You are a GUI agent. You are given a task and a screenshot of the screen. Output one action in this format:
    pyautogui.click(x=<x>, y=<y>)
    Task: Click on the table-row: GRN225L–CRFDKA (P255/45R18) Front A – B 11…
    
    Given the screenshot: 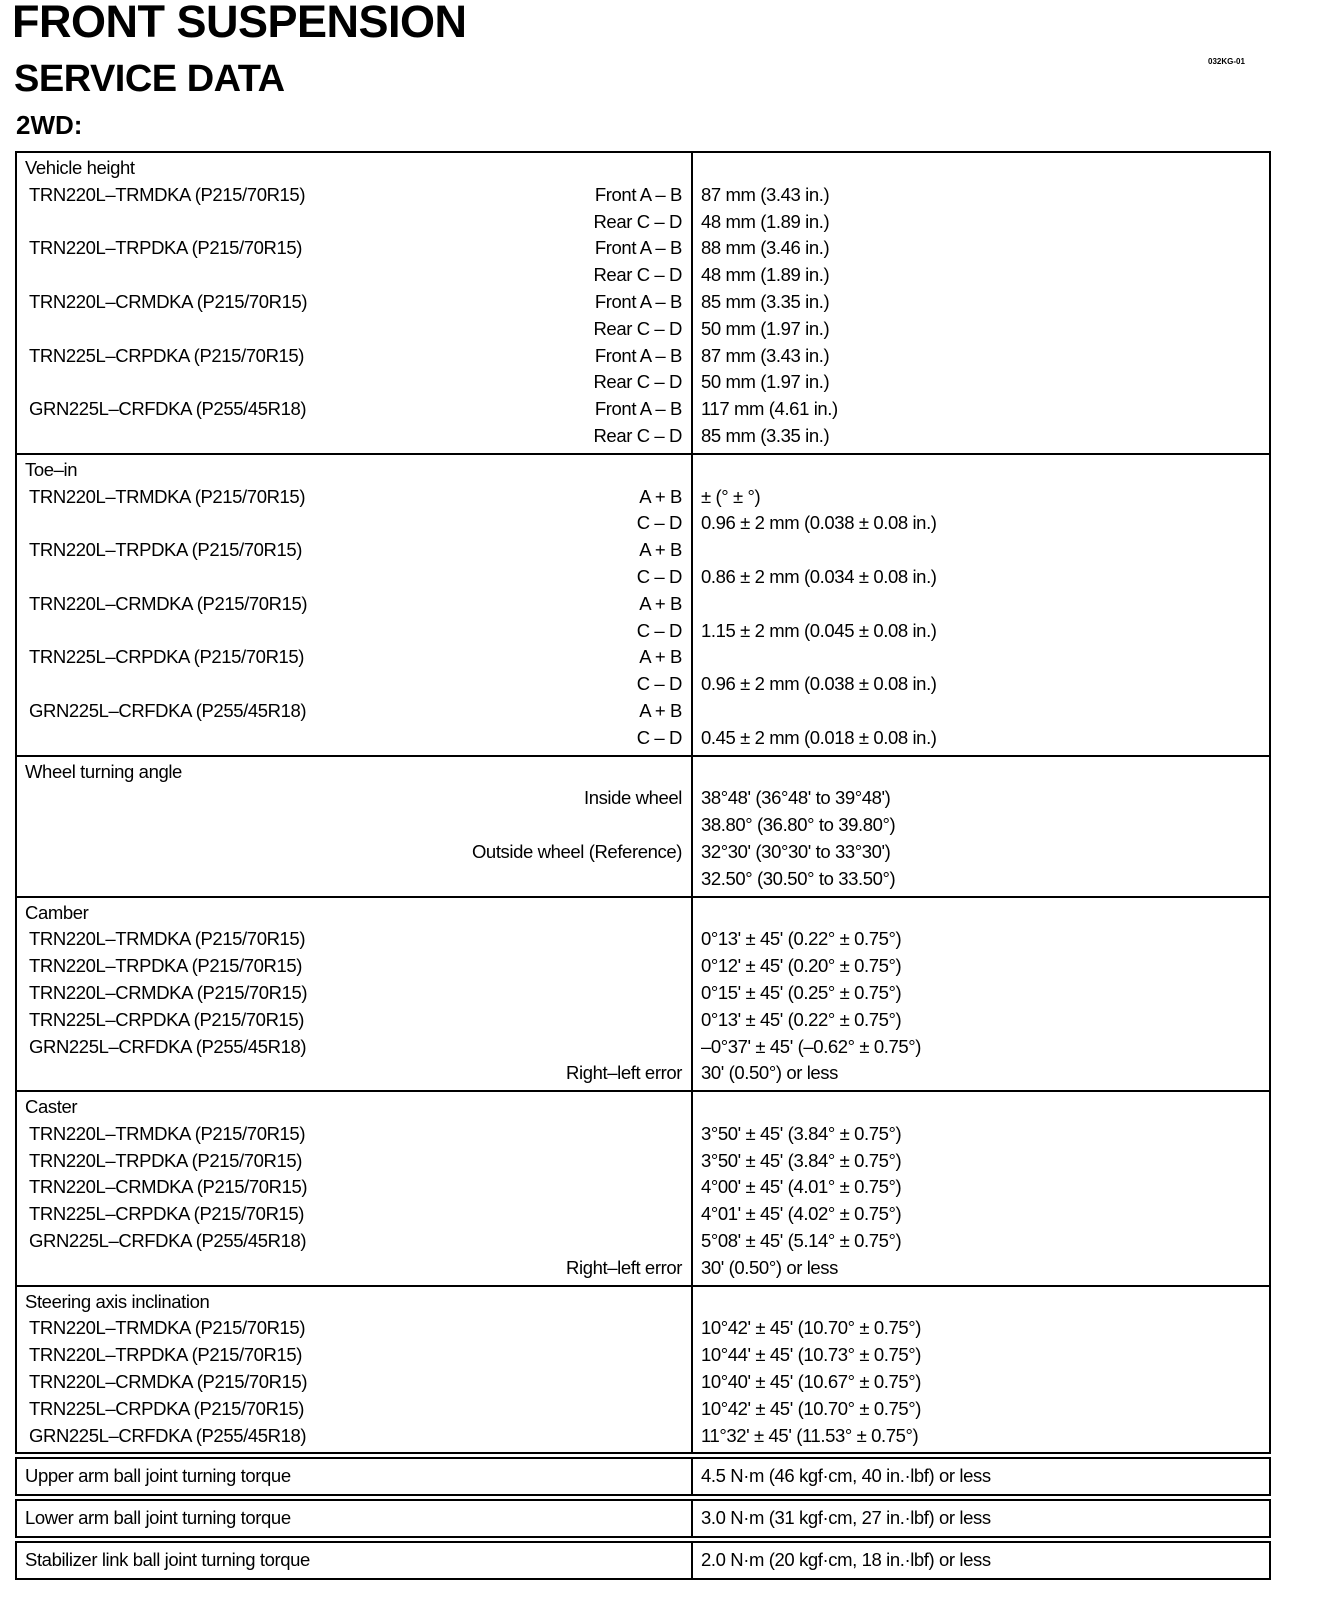 What is the action you would take?
    pyautogui.click(x=643, y=409)
    